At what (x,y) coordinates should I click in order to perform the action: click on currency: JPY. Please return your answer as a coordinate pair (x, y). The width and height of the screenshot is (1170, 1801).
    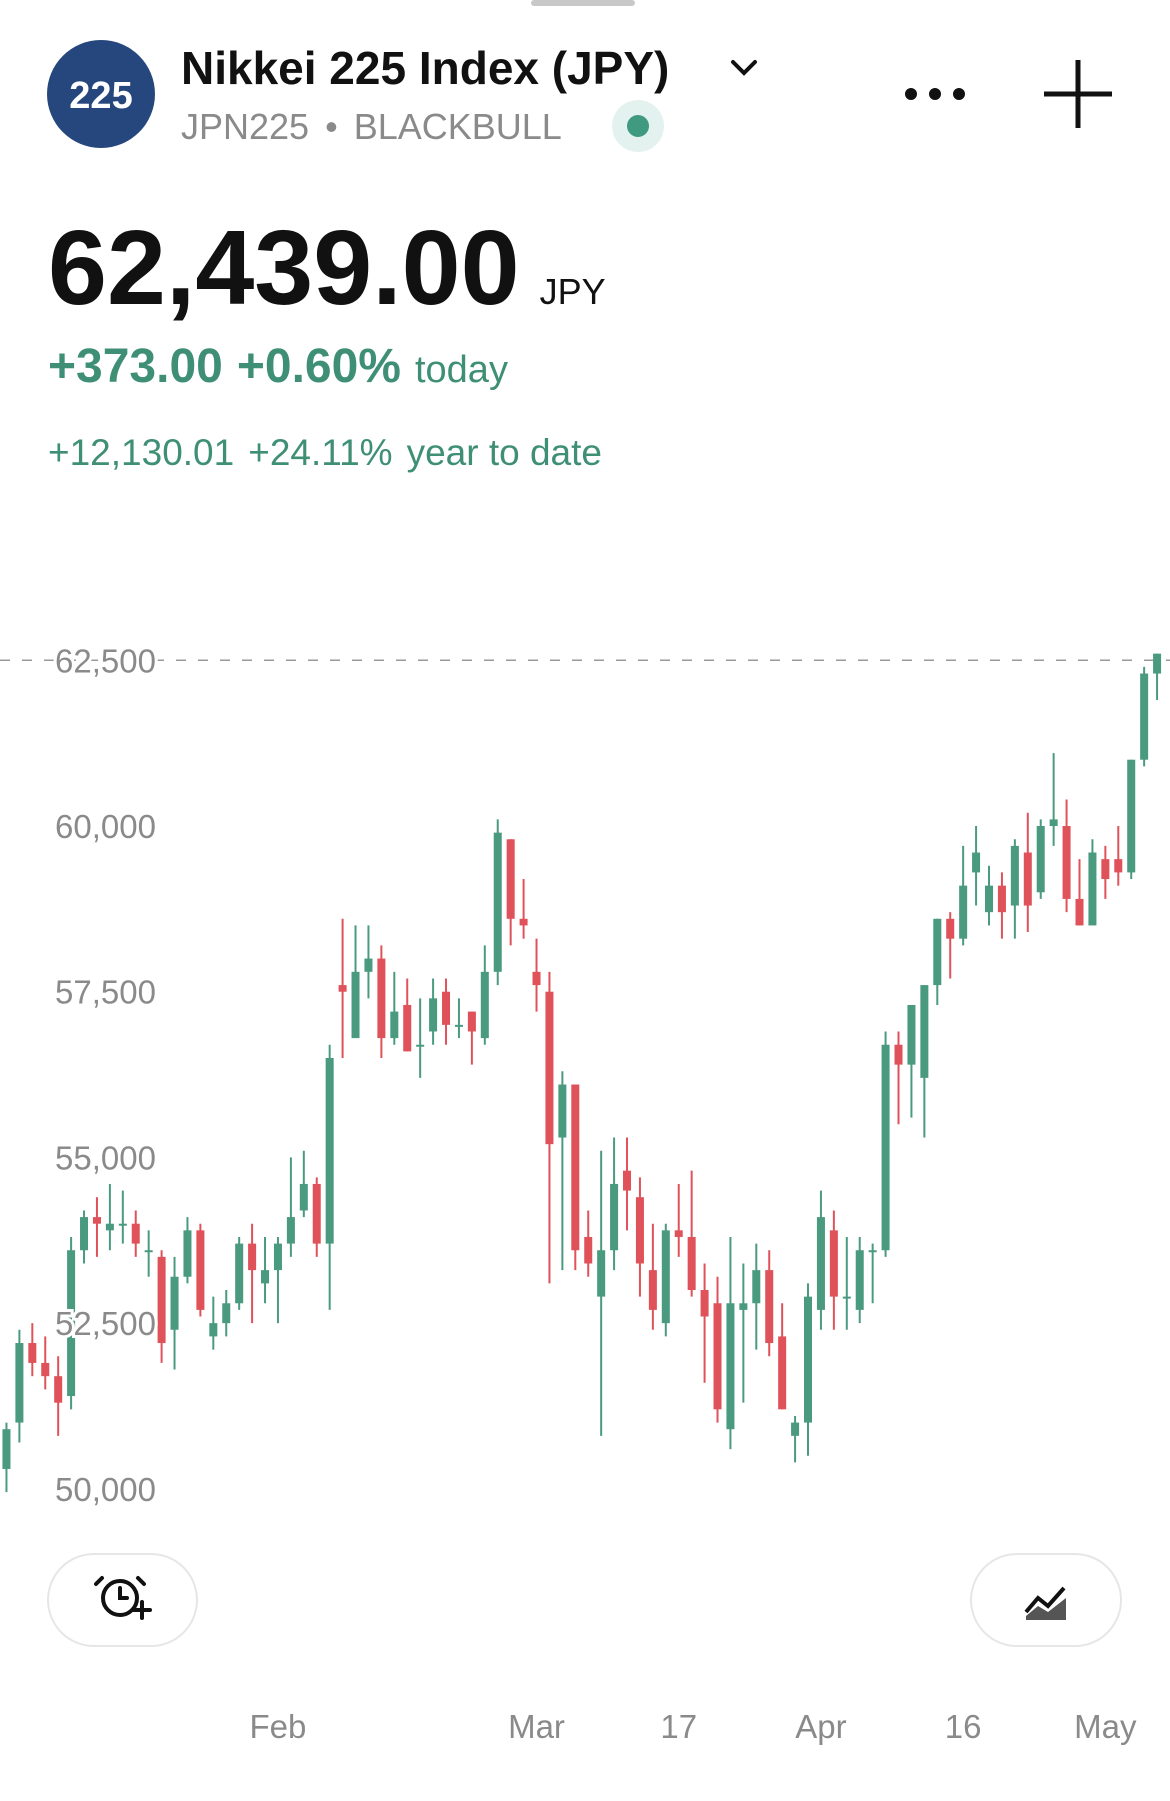
    Looking at the image, I should click on (573, 291).